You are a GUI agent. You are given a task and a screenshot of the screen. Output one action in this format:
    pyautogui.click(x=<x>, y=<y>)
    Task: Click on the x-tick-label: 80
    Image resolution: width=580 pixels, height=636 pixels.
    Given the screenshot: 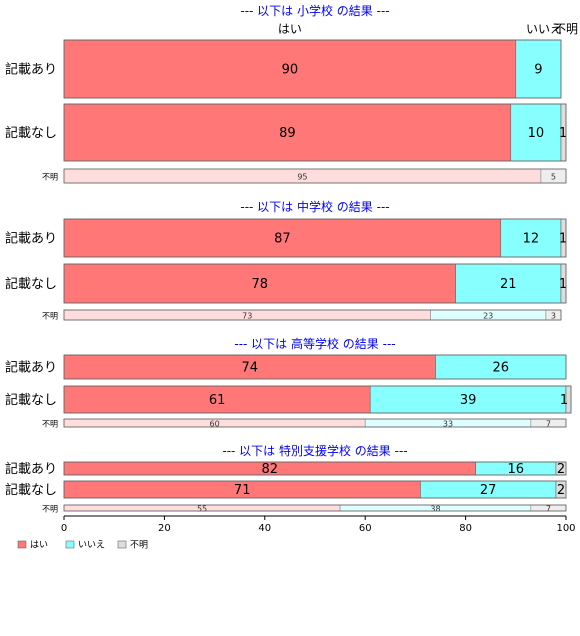 What is the action you would take?
    pyautogui.click(x=465, y=528)
    